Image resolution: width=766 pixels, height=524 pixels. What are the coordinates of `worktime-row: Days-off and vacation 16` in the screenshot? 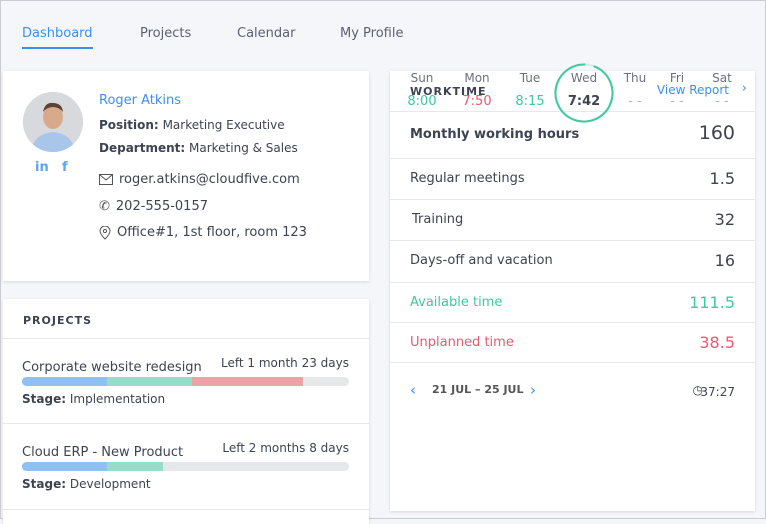 It's located at (572, 262).